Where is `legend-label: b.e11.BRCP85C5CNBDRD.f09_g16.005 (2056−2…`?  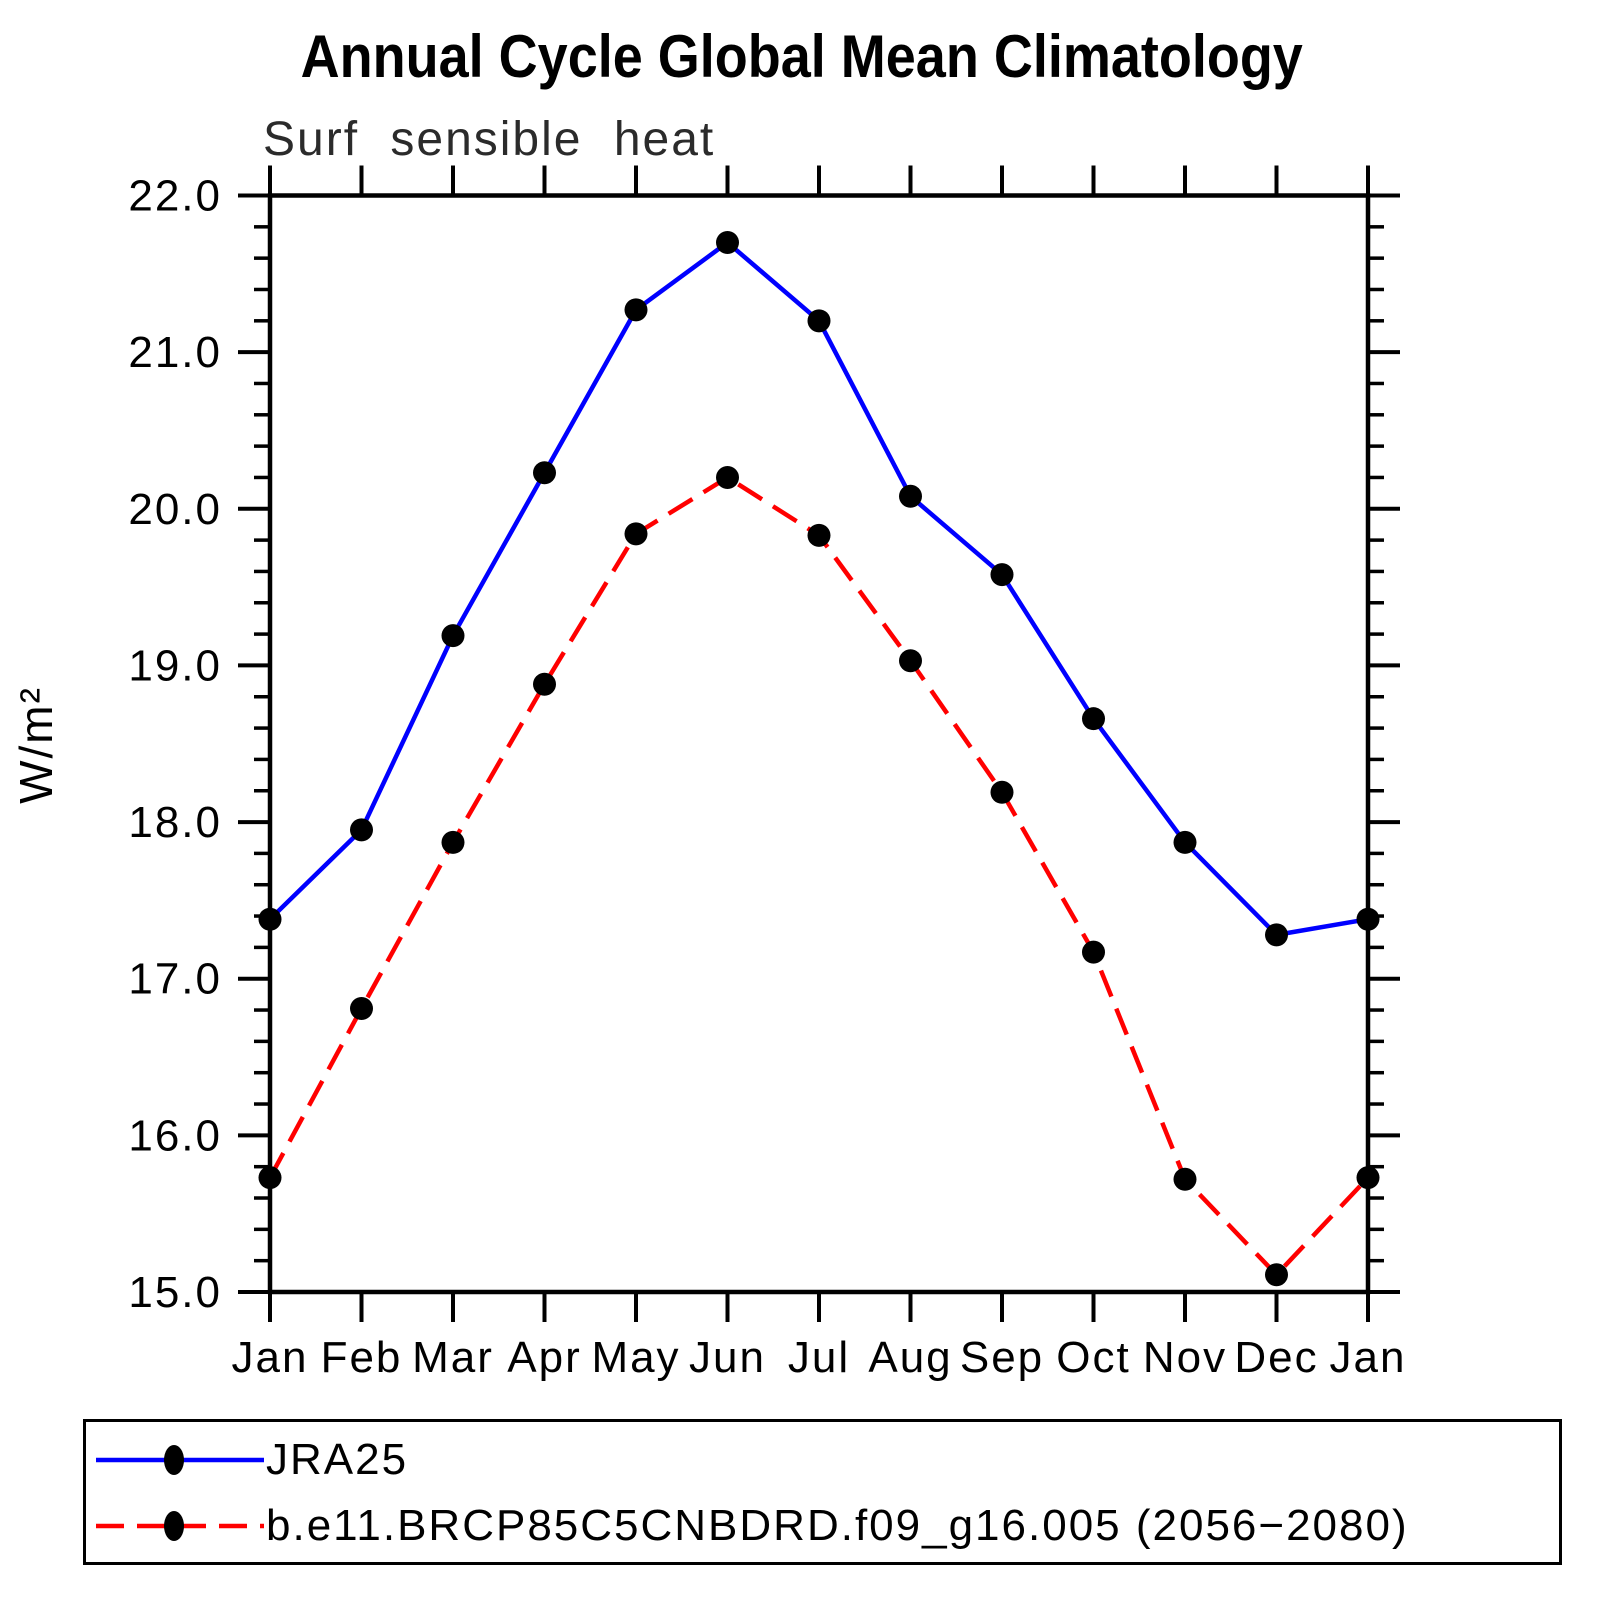
legend-label: b.e11.BRCP85C5CNBDRD.f09_g16.005 (2056−2… is located at coordinates (837, 1525).